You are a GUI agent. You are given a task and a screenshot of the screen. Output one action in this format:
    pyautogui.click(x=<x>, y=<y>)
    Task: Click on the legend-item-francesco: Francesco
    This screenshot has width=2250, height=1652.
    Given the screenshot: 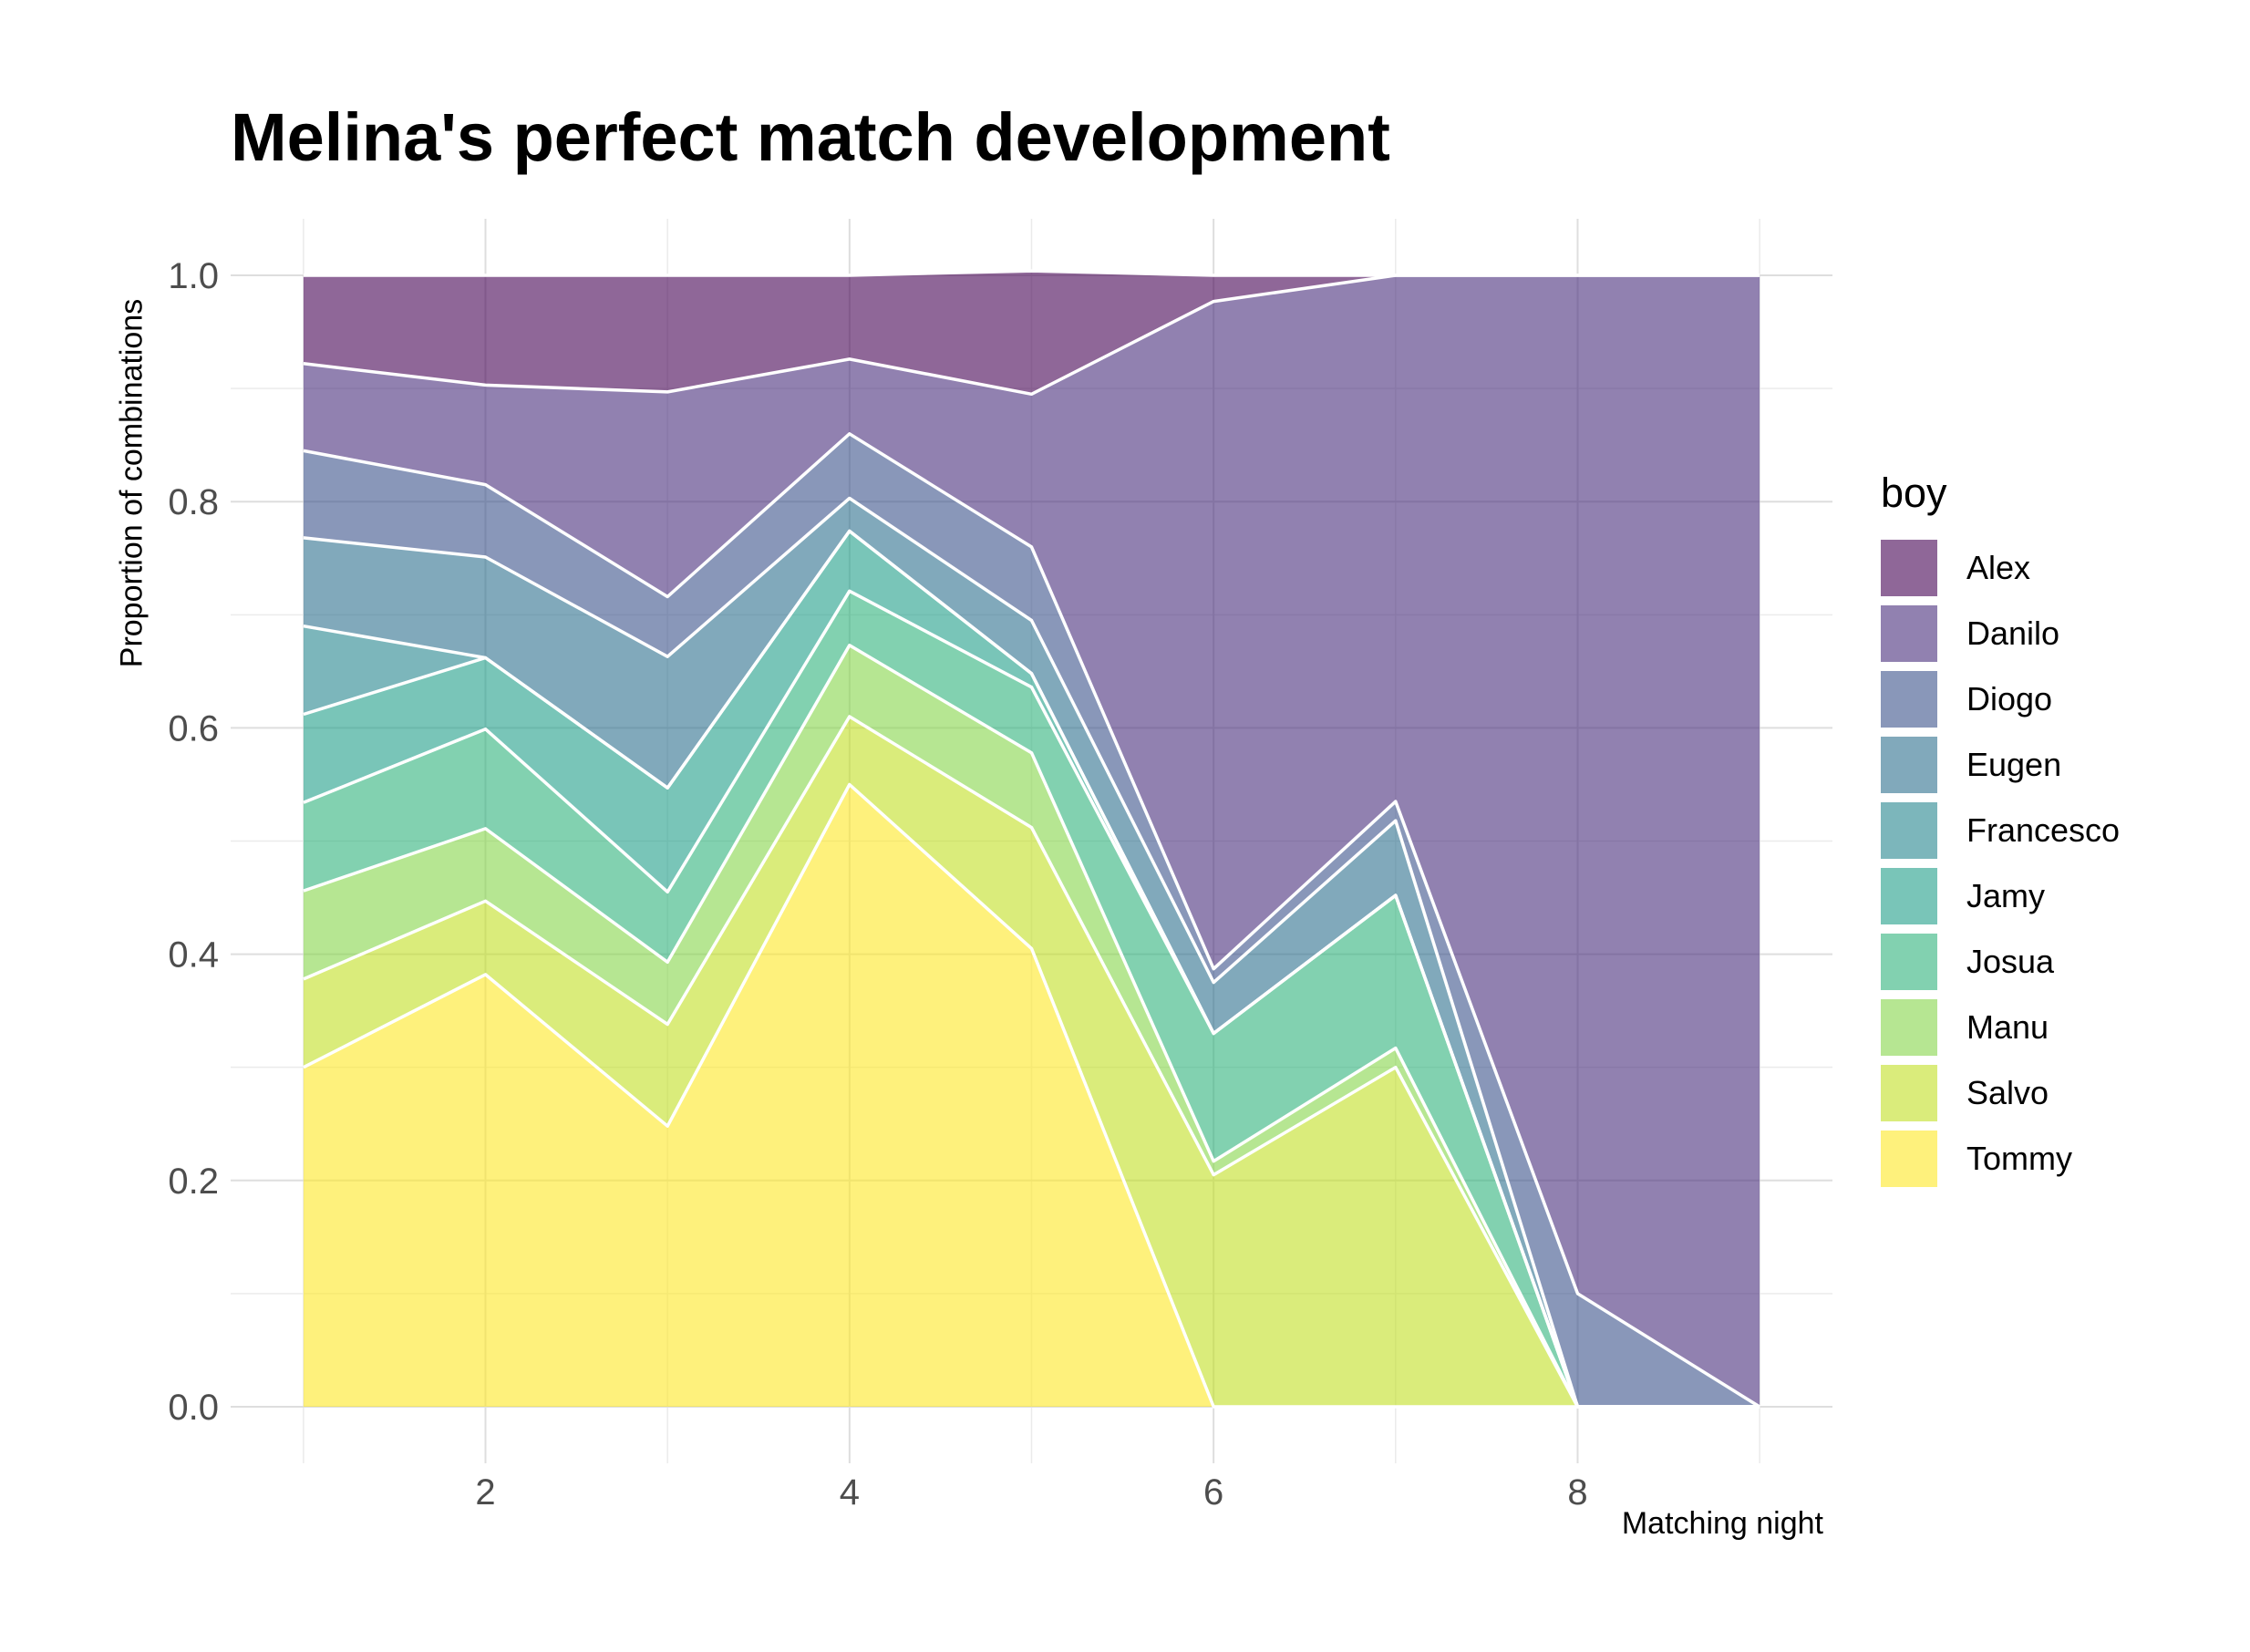 What is the action you would take?
    pyautogui.click(x=2000, y=830)
    